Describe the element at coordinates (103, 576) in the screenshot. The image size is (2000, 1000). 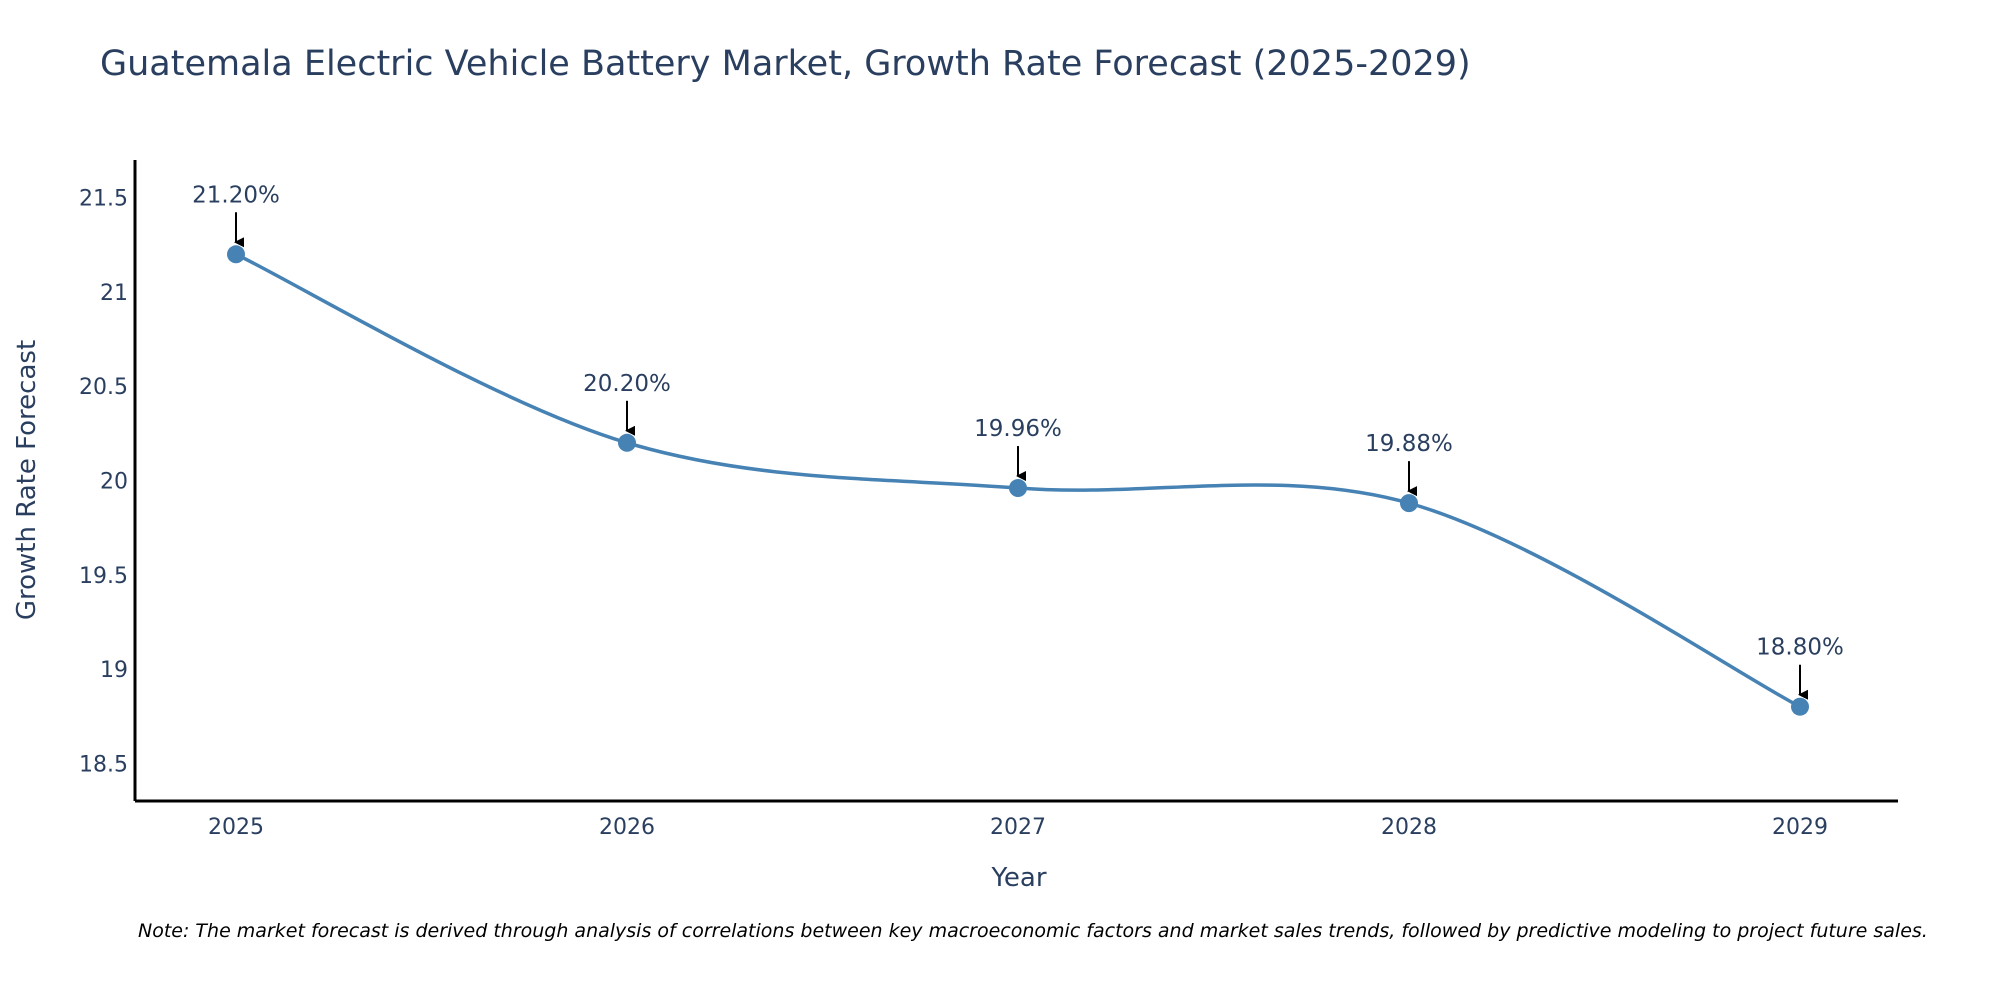
I see `y-tick-label: 19.5` at that location.